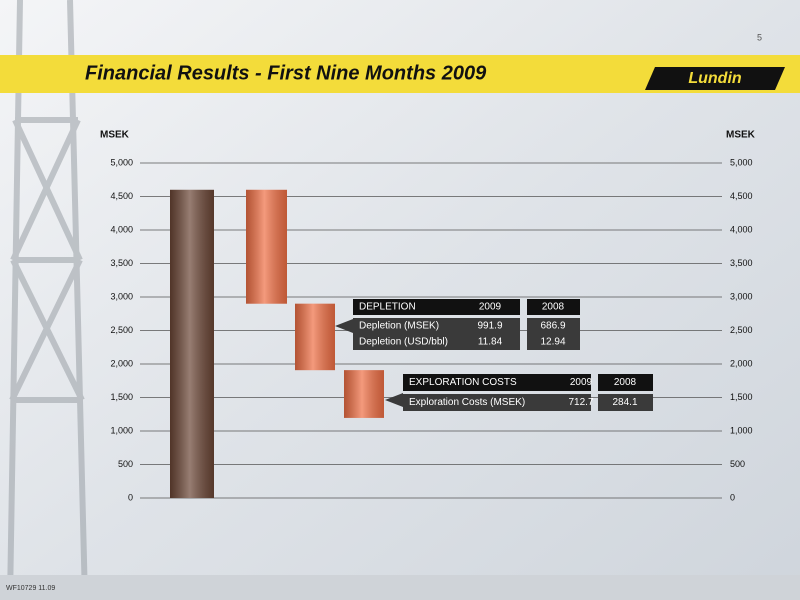  I want to click on y-tick-label: 0, so click(130, 497).